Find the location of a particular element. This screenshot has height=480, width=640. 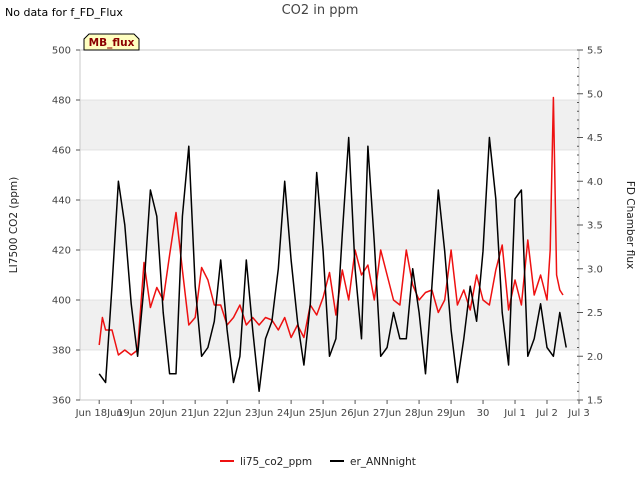

y-tick-label: 360 is located at coordinates (61, 401).